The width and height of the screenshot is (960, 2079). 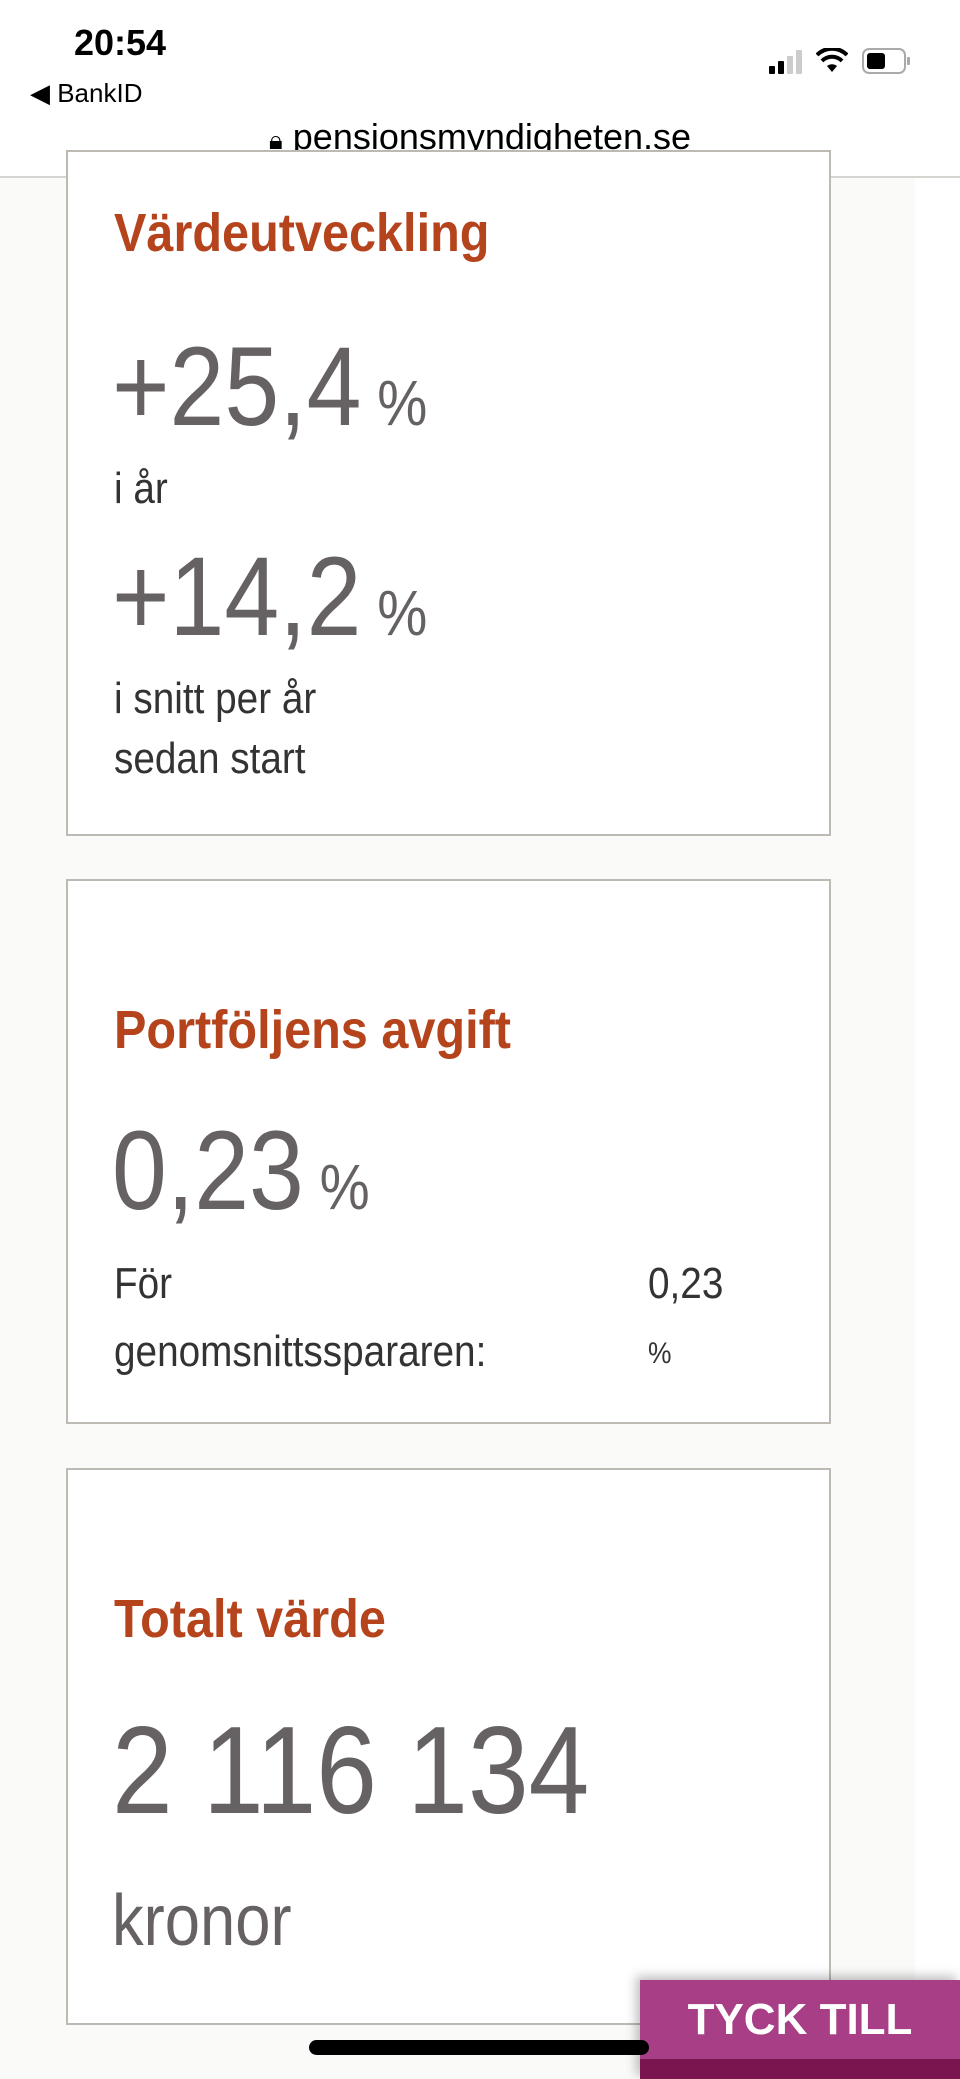 What do you see at coordinates (312, 1030) in the screenshot?
I see `card-title: Portföljens avgift` at bounding box center [312, 1030].